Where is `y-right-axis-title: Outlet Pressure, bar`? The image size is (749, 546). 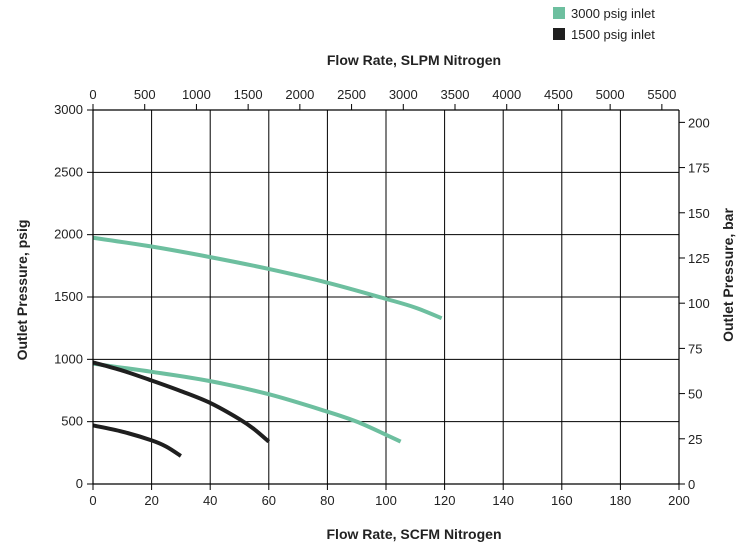
y-right-axis-title: Outlet Pressure, bar is located at coordinates (728, 275).